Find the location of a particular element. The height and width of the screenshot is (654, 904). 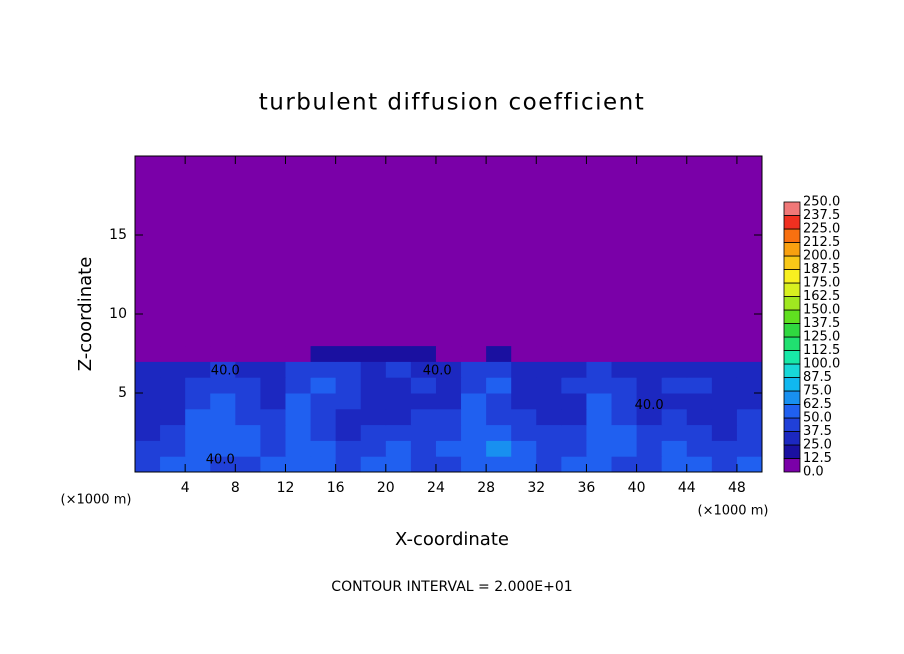

x-tick-label: 12 is located at coordinates (286, 488).